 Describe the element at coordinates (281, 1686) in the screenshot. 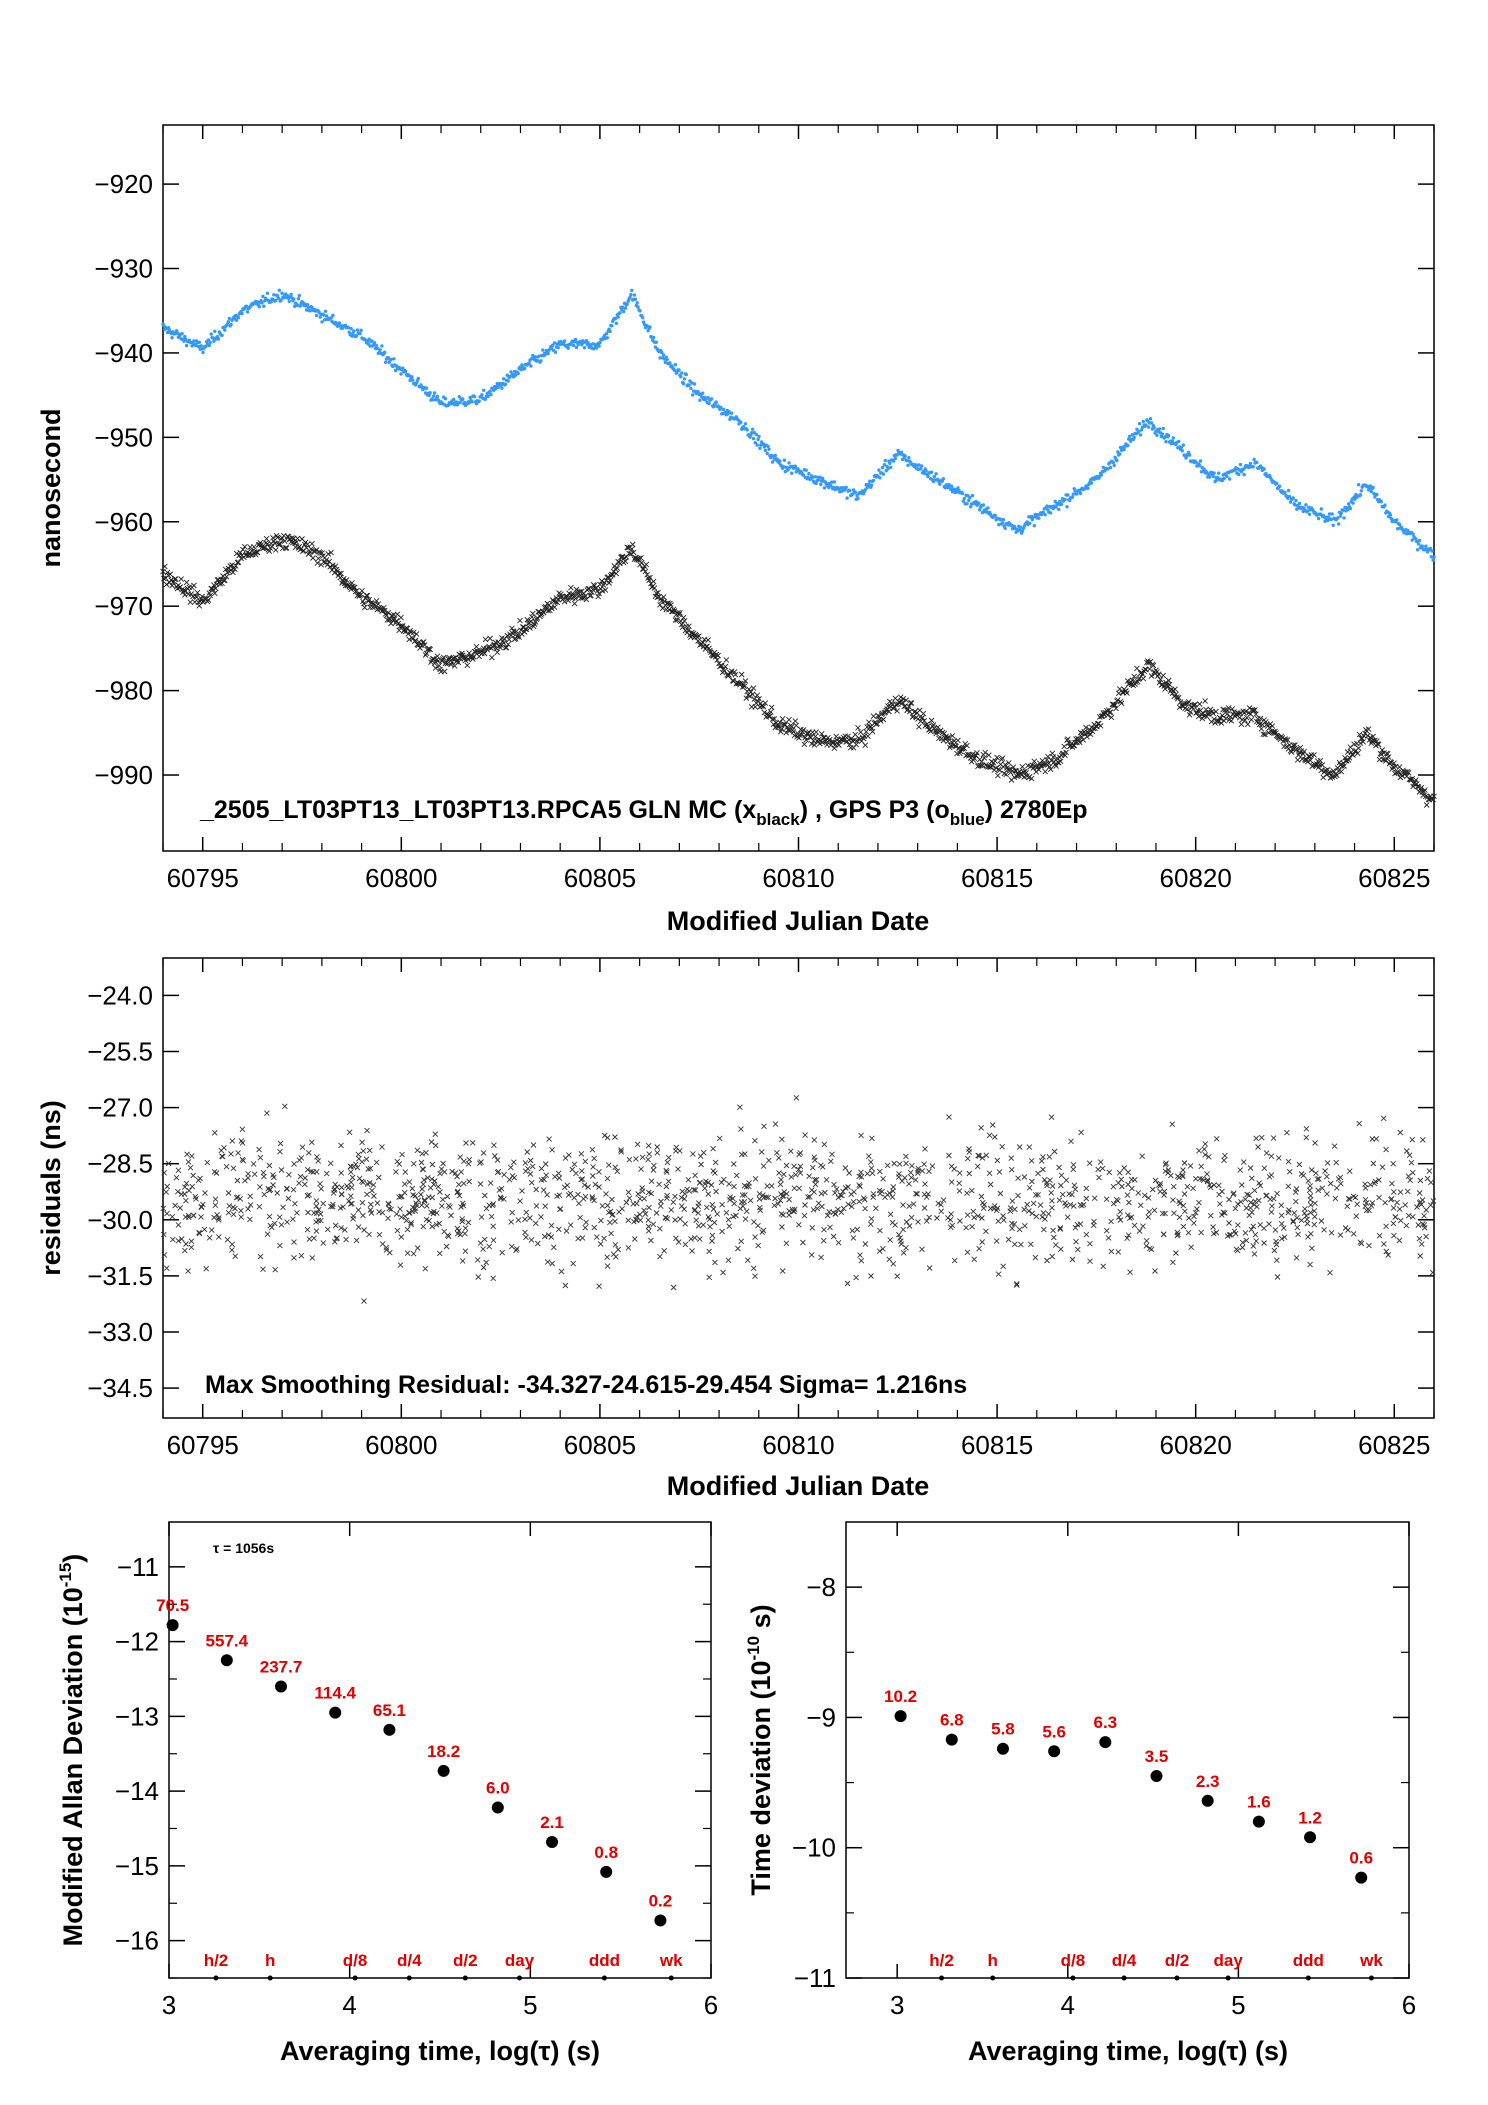

I see `mdev-point` at that location.